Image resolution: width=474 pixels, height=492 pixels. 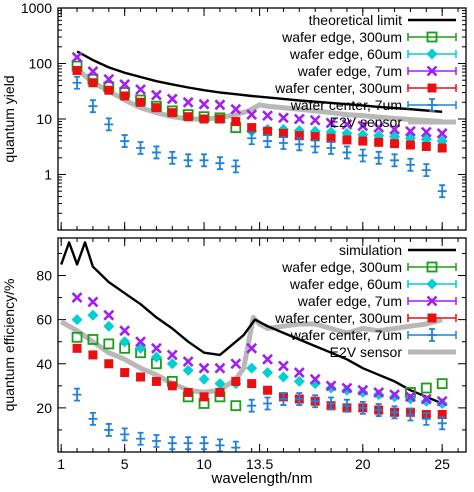 What do you see at coordinates (262, 478) in the screenshot?
I see `x-axis-label: wavelength/nm` at bounding box center [262, 478].